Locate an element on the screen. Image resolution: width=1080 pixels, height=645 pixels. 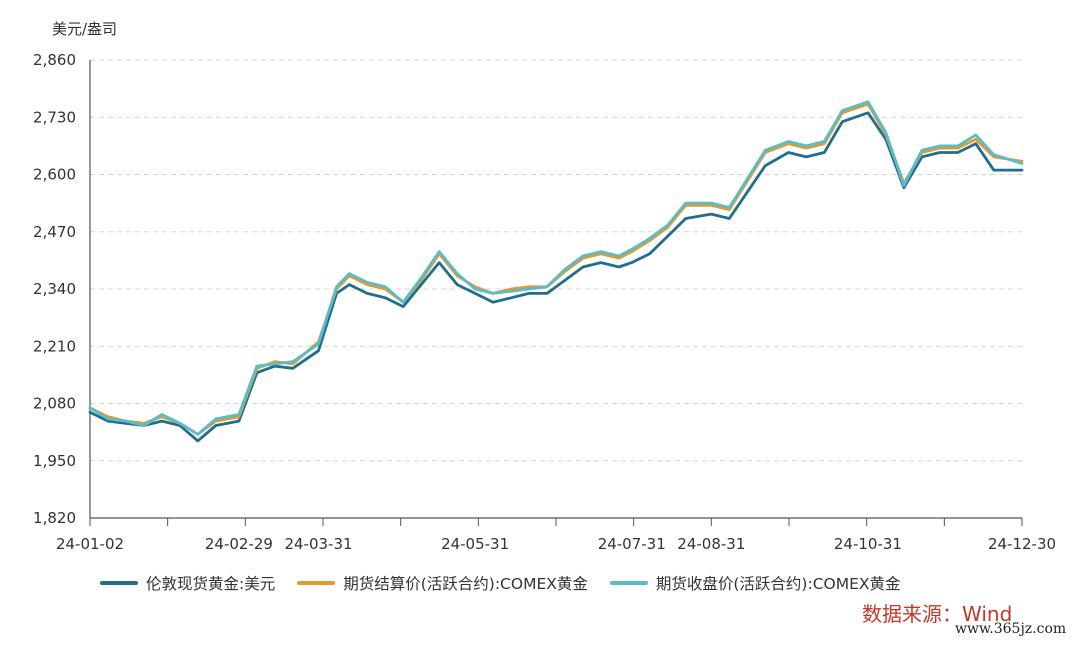
legend-item-comex-close: 期货收盘价(活跃合约):COMEX黄金 is located at coordinates (755, 583).